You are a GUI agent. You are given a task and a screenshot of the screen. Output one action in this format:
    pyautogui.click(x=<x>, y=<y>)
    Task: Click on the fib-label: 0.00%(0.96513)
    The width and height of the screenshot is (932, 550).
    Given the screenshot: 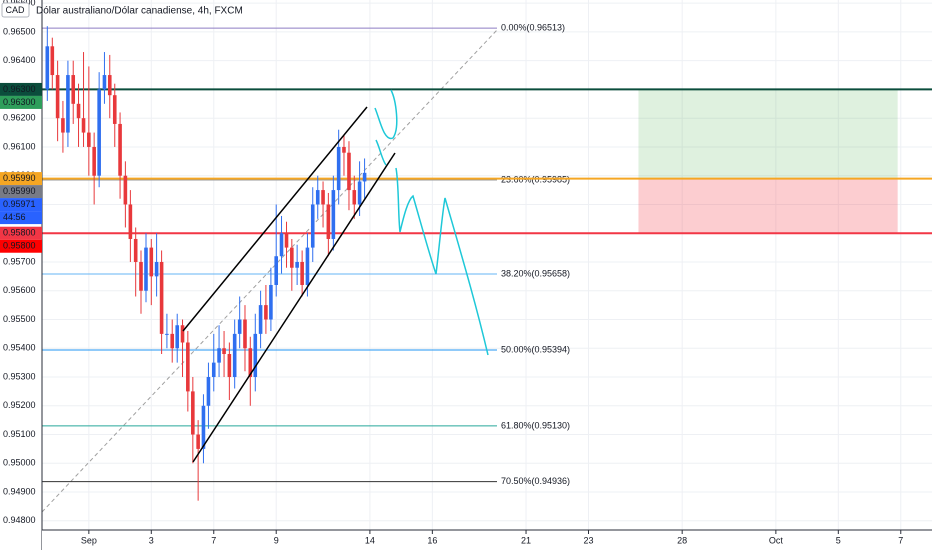 What is the action you would take?
    pyautogui.click(x=533, y=28)
    